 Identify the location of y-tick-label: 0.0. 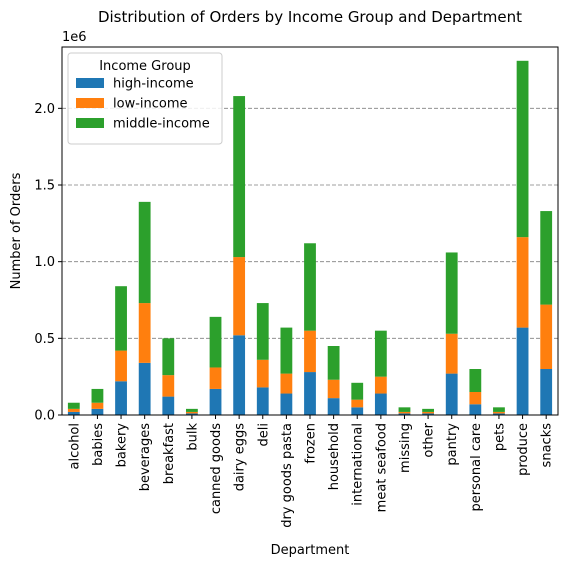
(44, 416).